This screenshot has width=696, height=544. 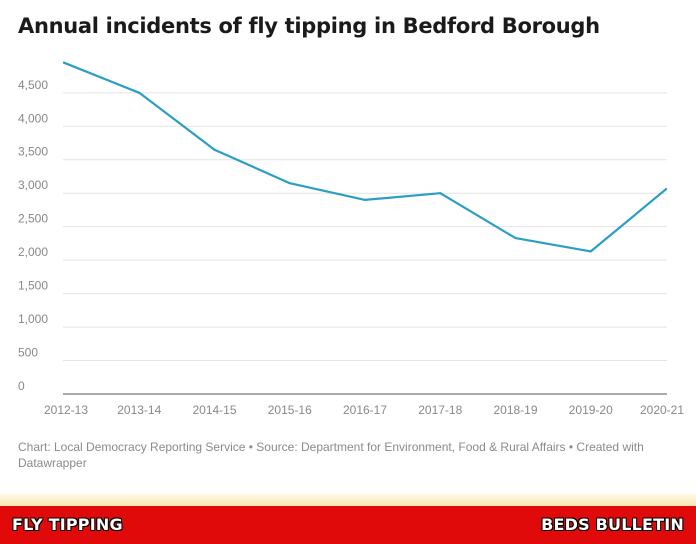 What do you see at coordinates (214, 410) in the screenshot?
I see `x-tick-label: 2014-15` at bounding box center [214, 410].